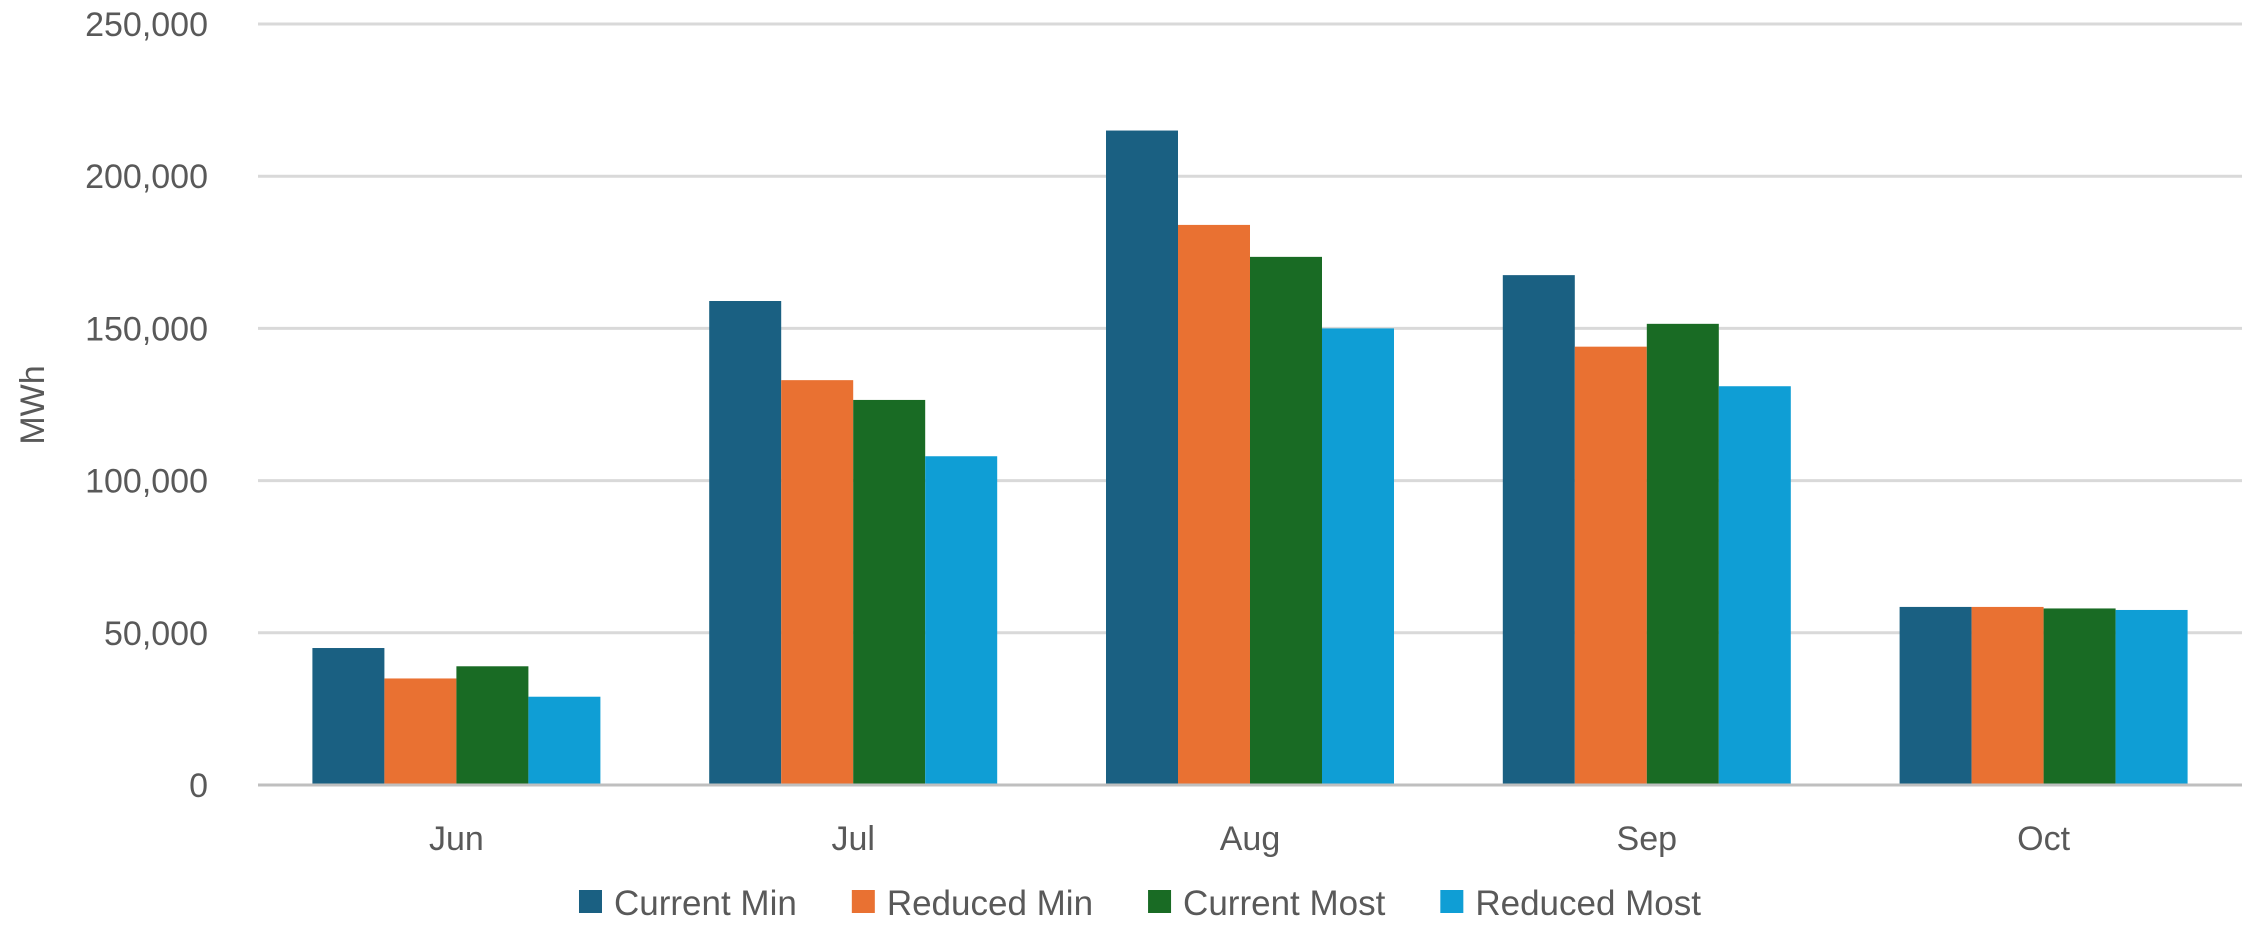  What do you see at coordinates (146, 25) in the screenshot?
I see `y-tick-label: 250,000` at bounding box center [146, 25].